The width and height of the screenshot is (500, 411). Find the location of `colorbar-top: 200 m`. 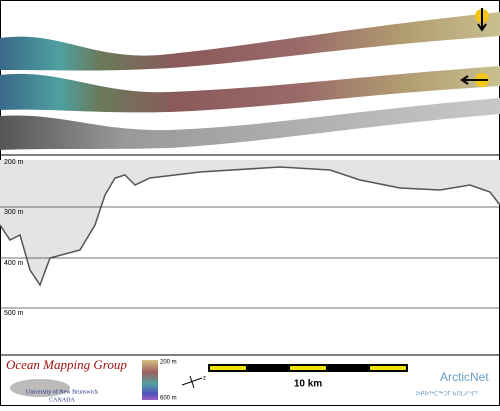

colorbar-top: 200 m is located at coordinates (168, 363).